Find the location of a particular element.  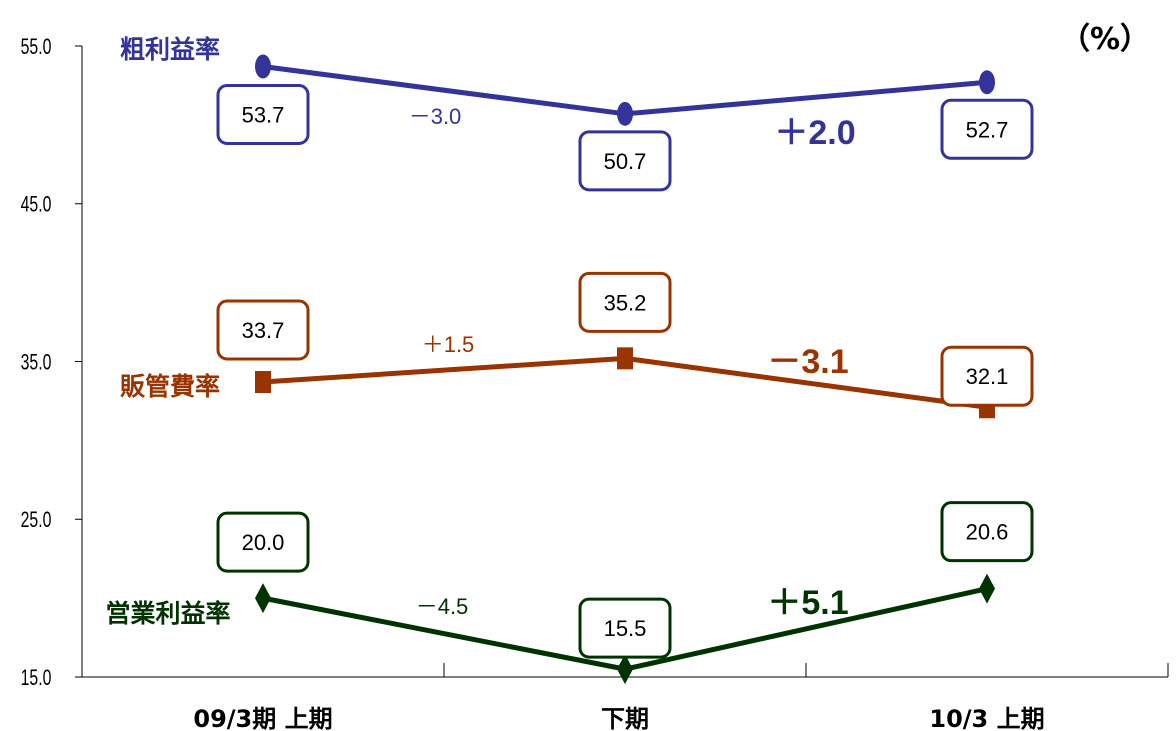

data-label: 53.7 is located at coordinates (263, 115).